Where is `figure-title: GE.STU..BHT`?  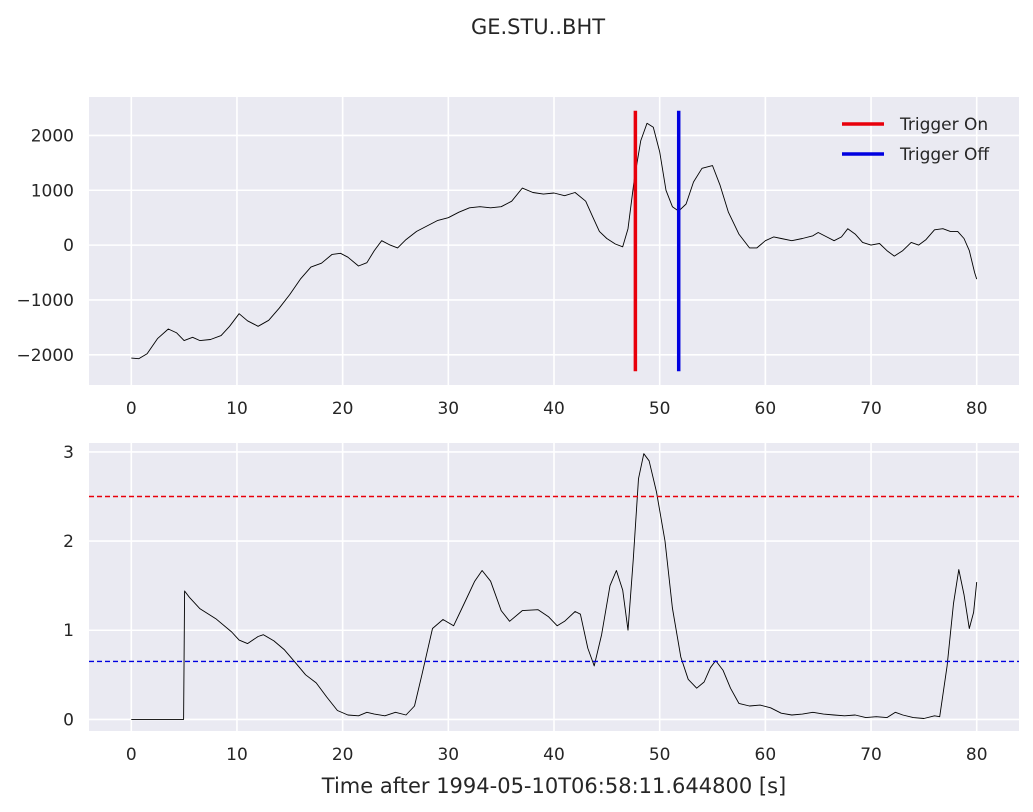 figure-title: GE.STU..BHT is located at coordinates (538, 27).